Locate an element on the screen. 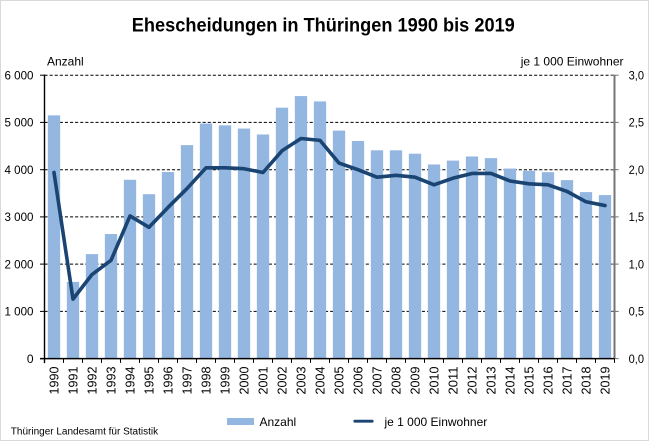  svg-text: 1998 is located at coordinates (207, 380).